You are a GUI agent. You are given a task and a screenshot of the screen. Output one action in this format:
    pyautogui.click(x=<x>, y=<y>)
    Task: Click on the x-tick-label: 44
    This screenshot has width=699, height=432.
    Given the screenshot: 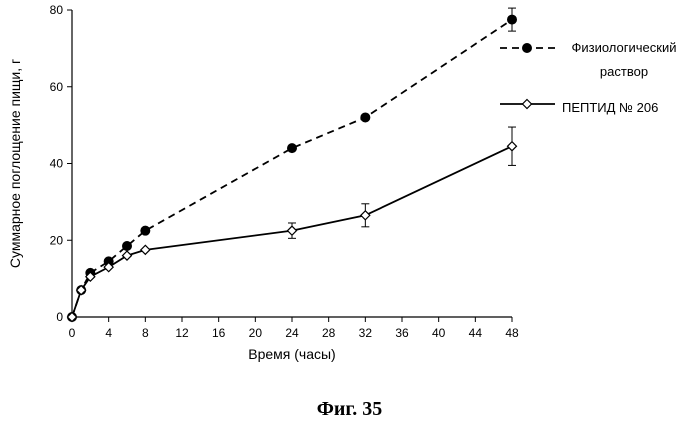 What is the action you would take?
    pyautogui.click(x=476, y=333)
    